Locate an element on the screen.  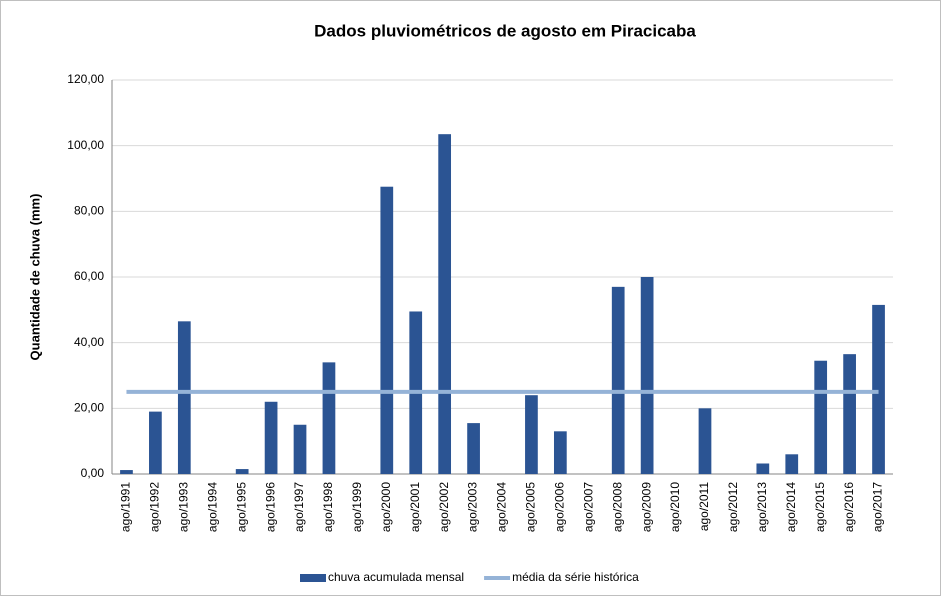
x-tick-label: ago/1991 is located at coordinates (126, 507).